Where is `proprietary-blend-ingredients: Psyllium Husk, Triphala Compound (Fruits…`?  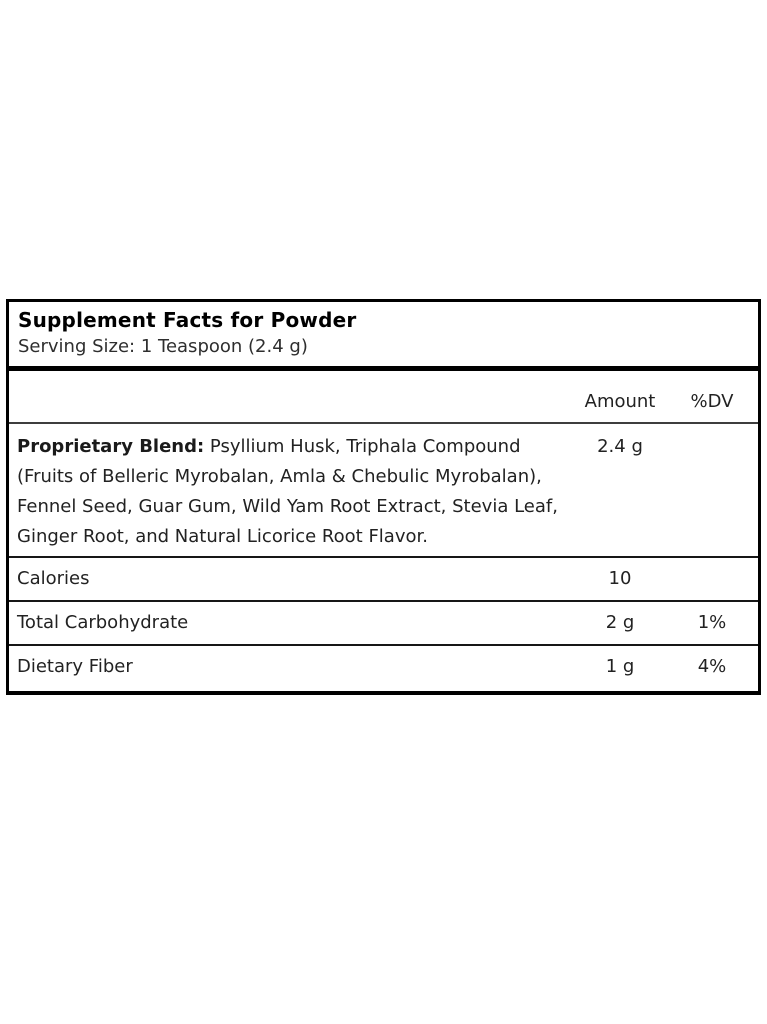
proprietary-blend-ingredients: Psyllium Husk, Triphala Compound (Fruits… is located at coordinates (287, 491).